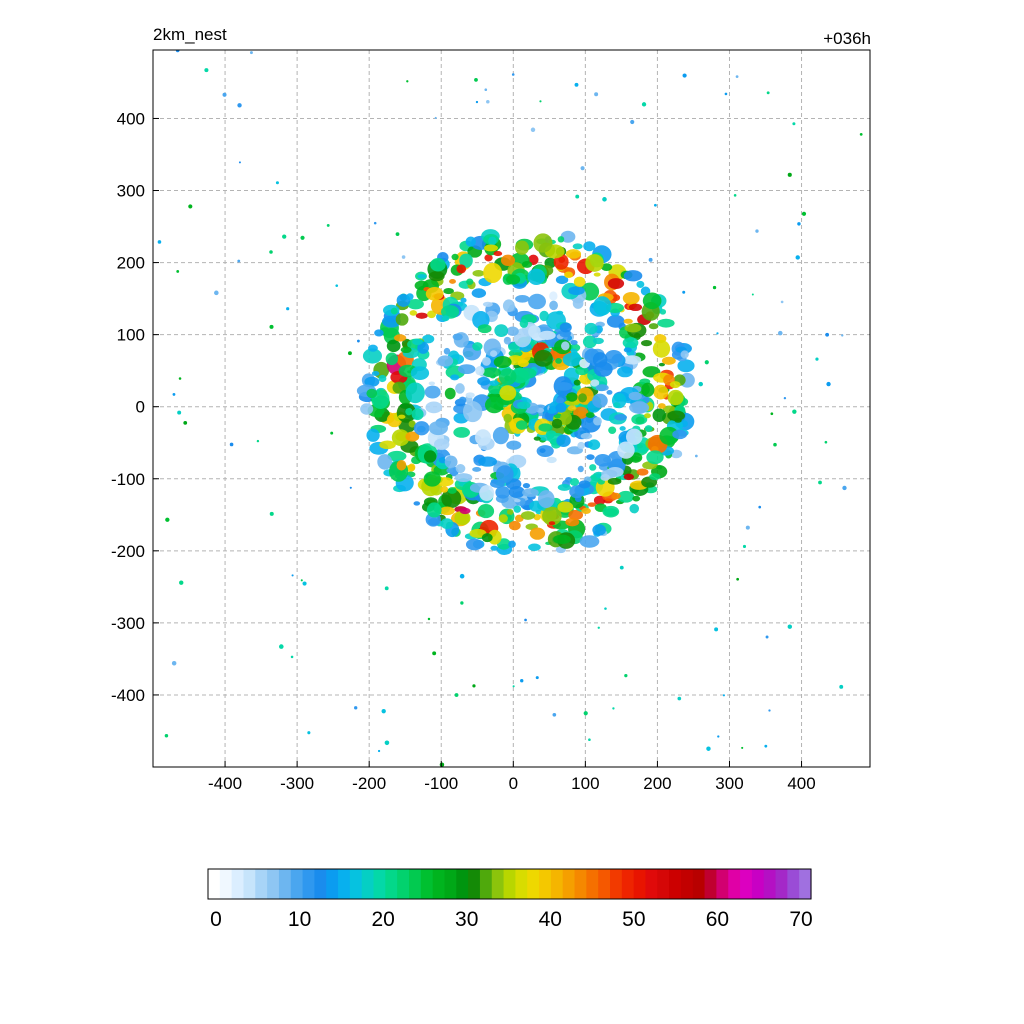 The height and width of the screenshot is (1024, 1024). What do you see at coordinates (128, 551) in the screenshot?
I see `y-tick-label: -200` at bounding box center [128, 551].